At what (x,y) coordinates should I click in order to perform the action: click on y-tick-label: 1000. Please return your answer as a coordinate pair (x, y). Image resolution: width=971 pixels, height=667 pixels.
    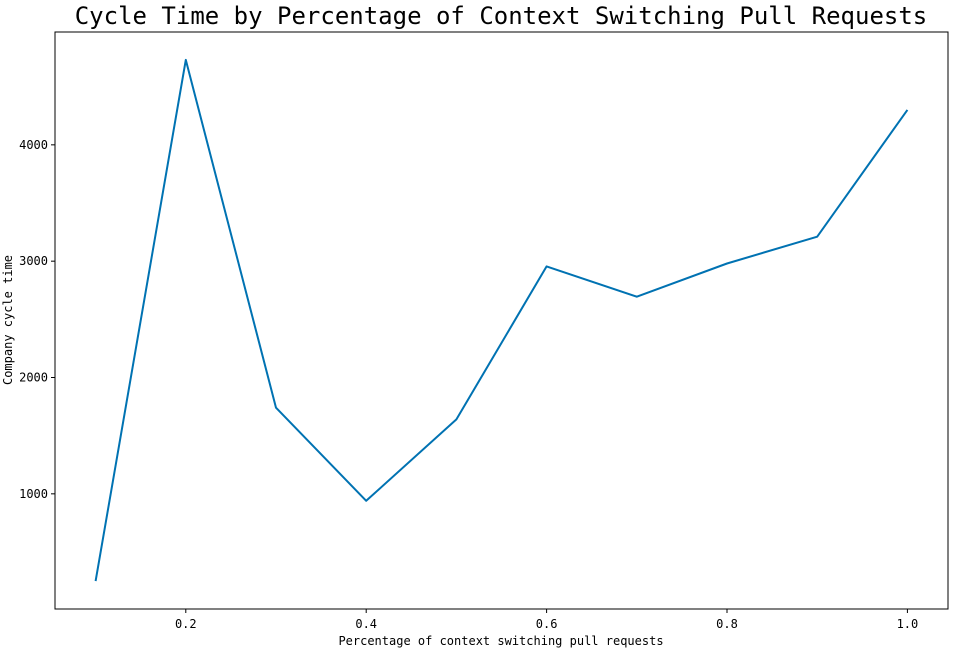
    Looking at the image, I should click on (33, 494).